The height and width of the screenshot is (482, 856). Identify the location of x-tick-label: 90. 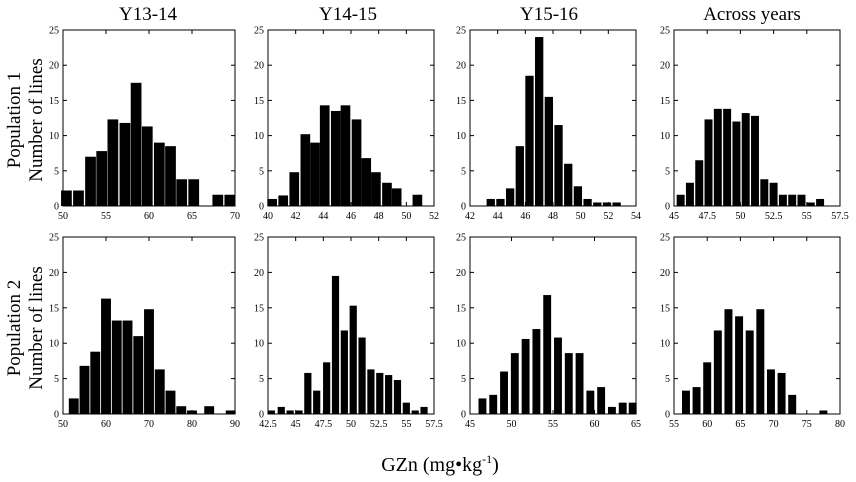
(235, 424).